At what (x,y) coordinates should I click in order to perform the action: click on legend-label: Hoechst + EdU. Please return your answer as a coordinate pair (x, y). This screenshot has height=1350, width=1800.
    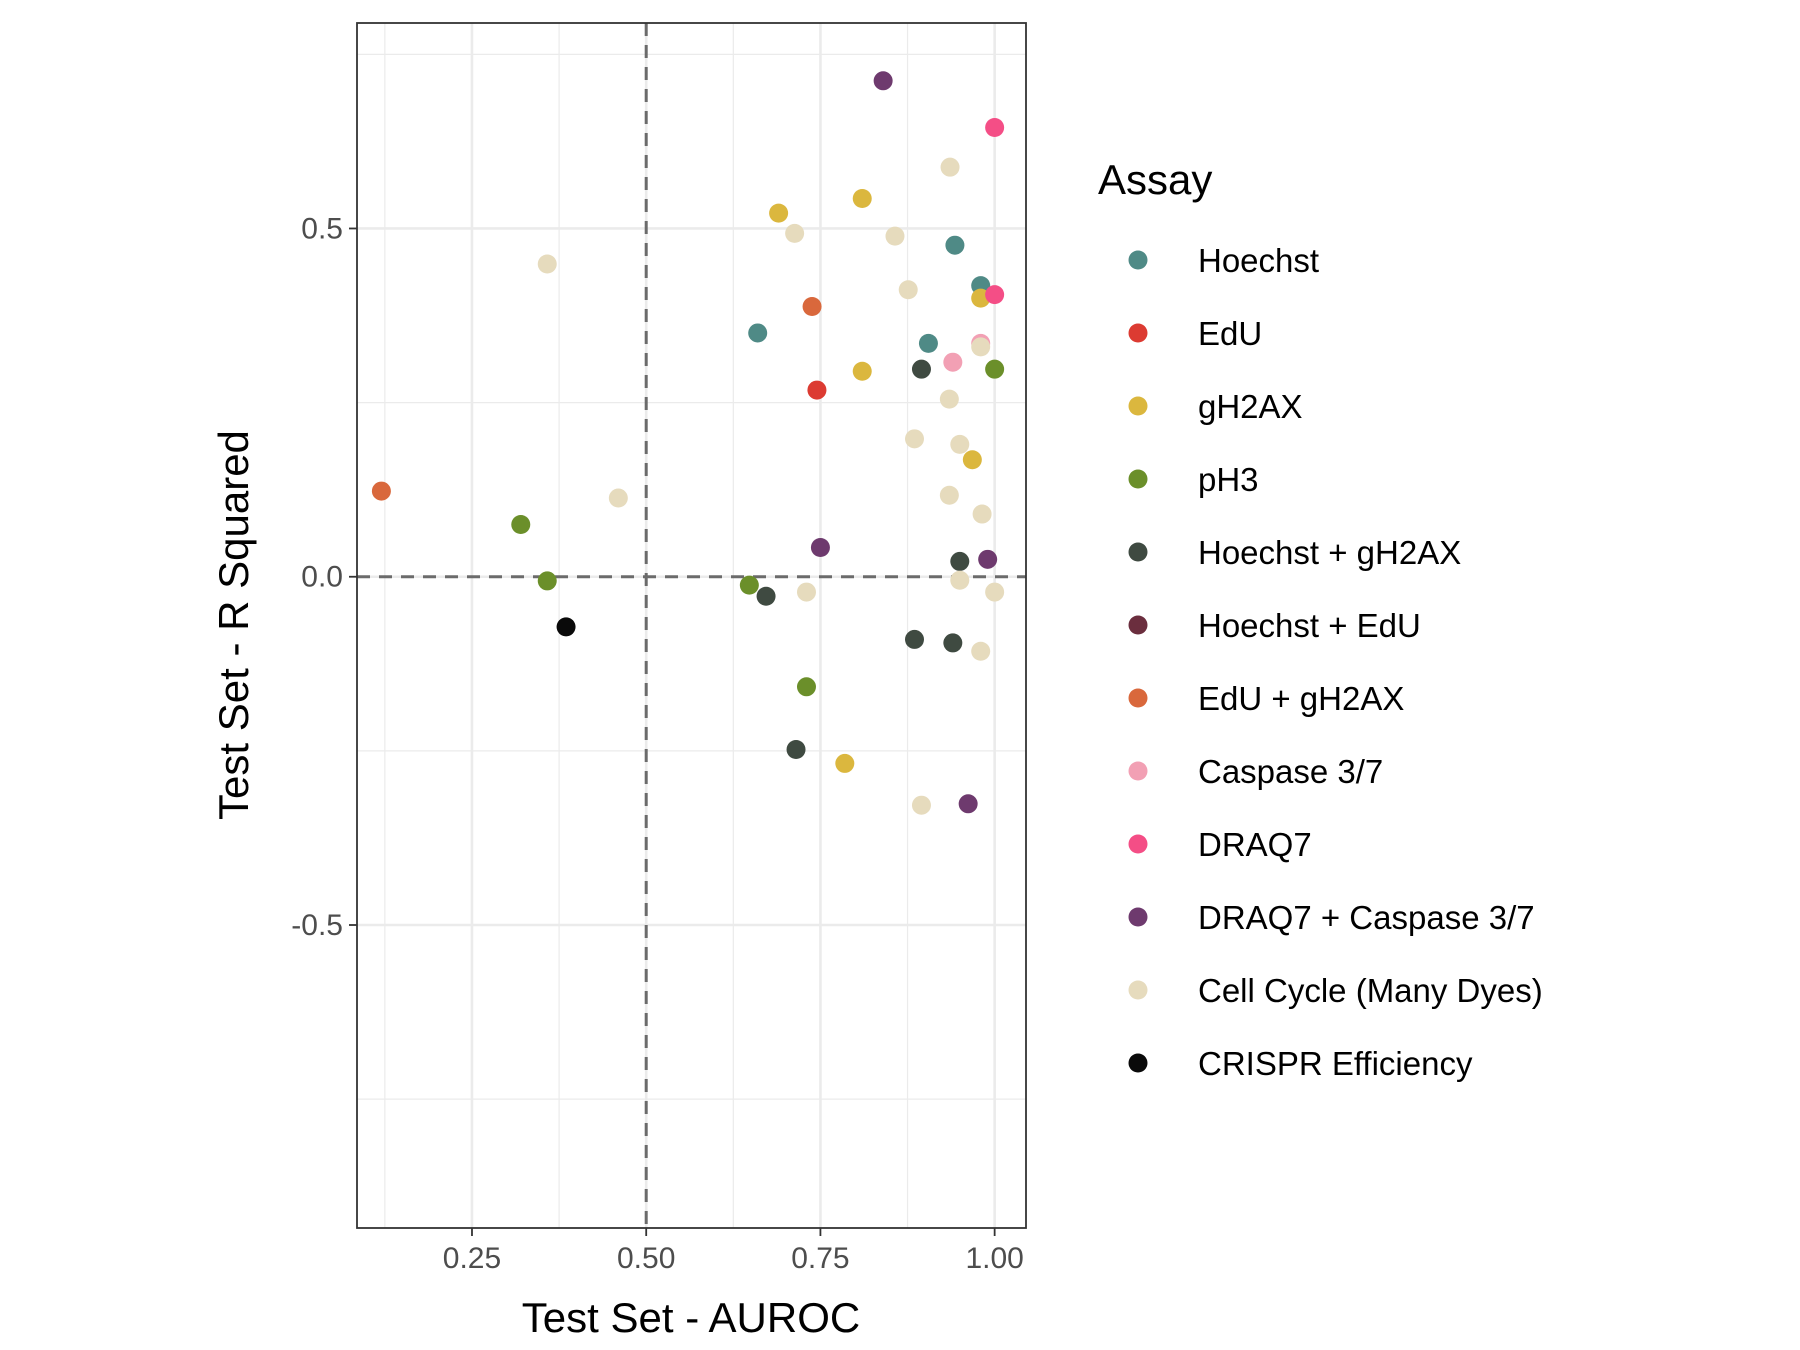
    Looking at the image, I should click on (1309, 625).